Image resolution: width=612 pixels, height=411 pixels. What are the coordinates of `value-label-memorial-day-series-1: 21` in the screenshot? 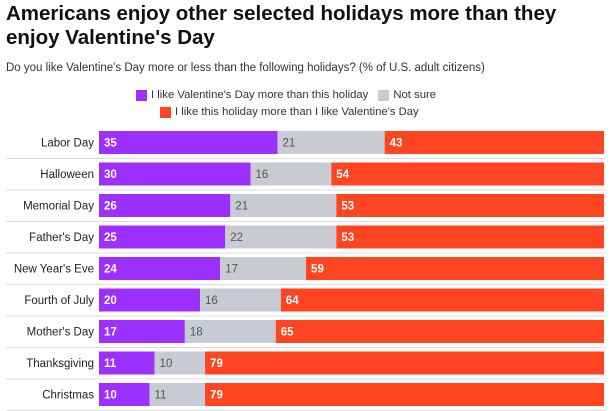 It's located at (241, 207).